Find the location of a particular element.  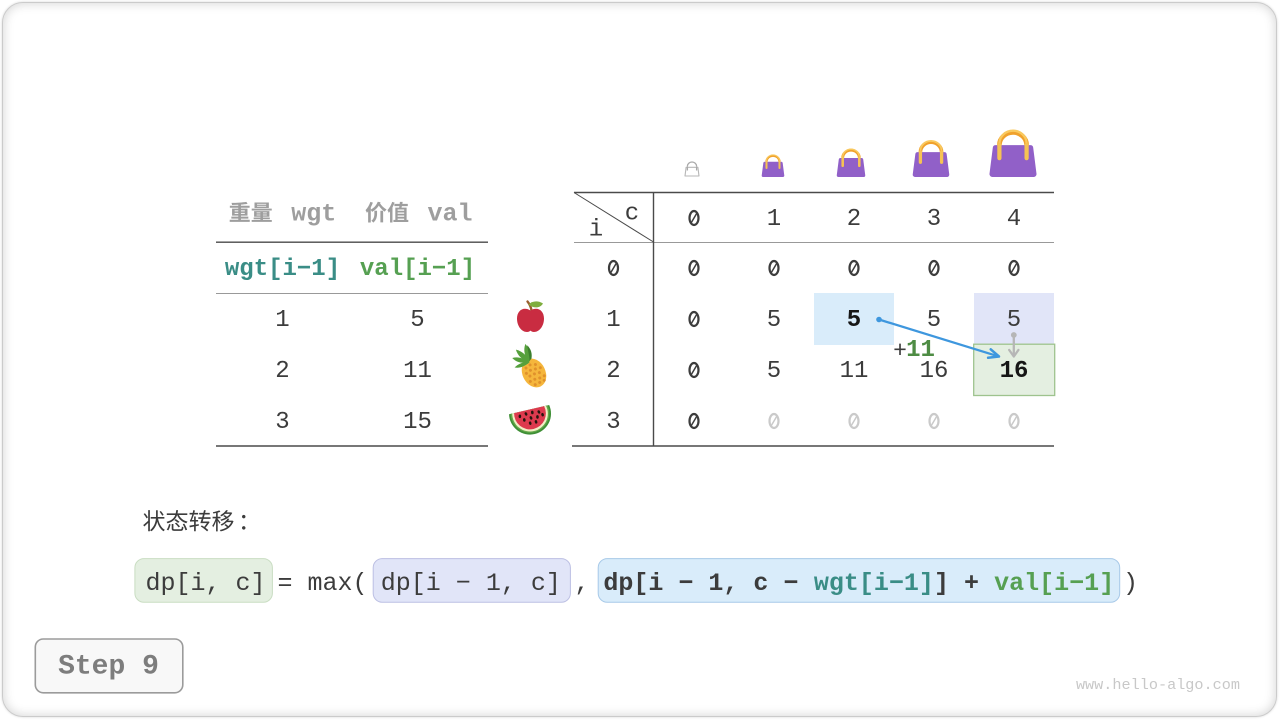

svg-text: 4 is located at coordinates (1014, 219).